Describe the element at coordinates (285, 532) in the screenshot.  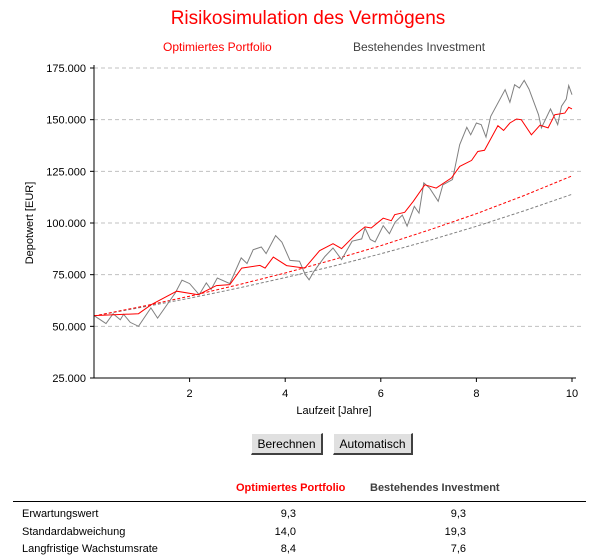
I see `value-optimized: 14,0` at that location.